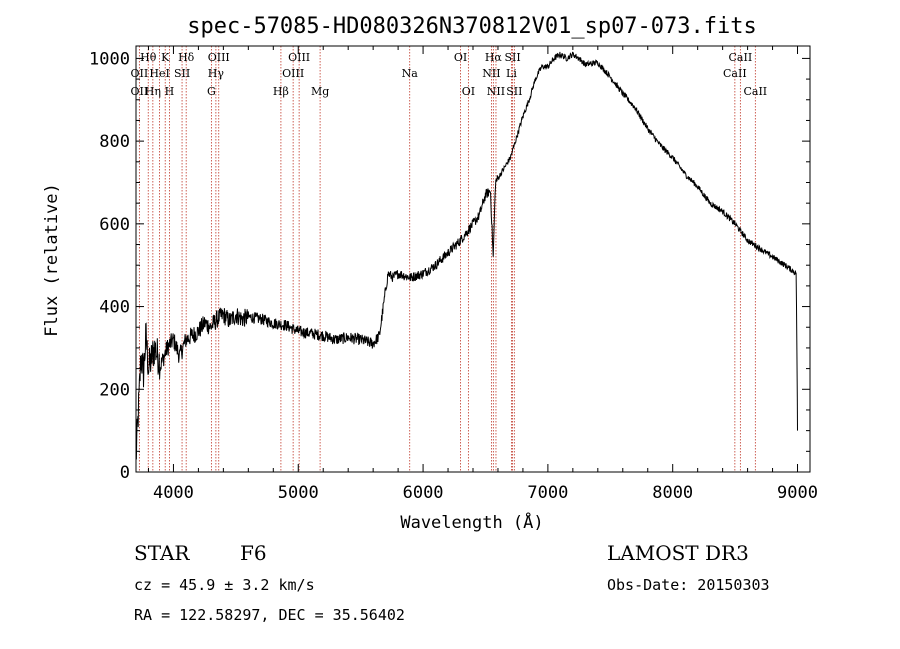 This screenshot has height=649, width=900. Describe the element at coordinates (678, 553) in the screenshot. I see `survey-name: LAMOST DR3` at that location.